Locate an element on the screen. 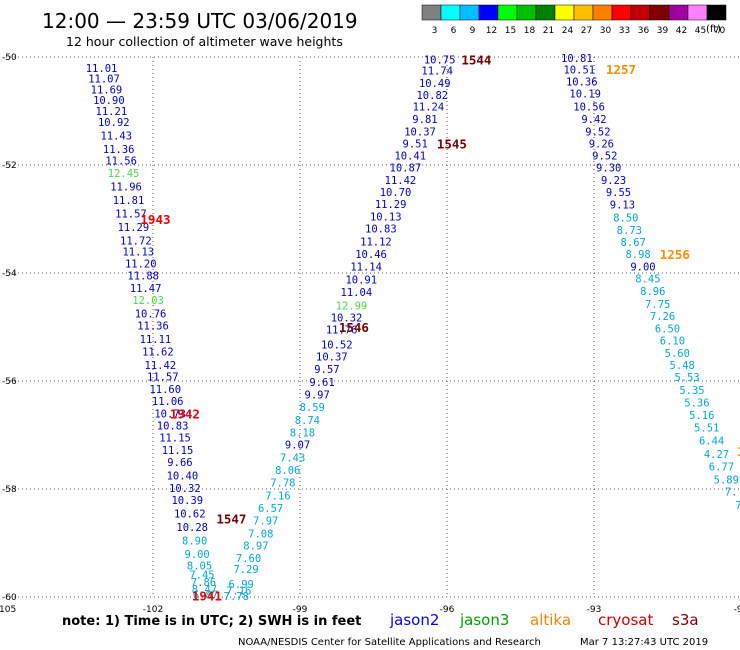  wave-height-value: 12.45 is located at coordinates (124, 174).